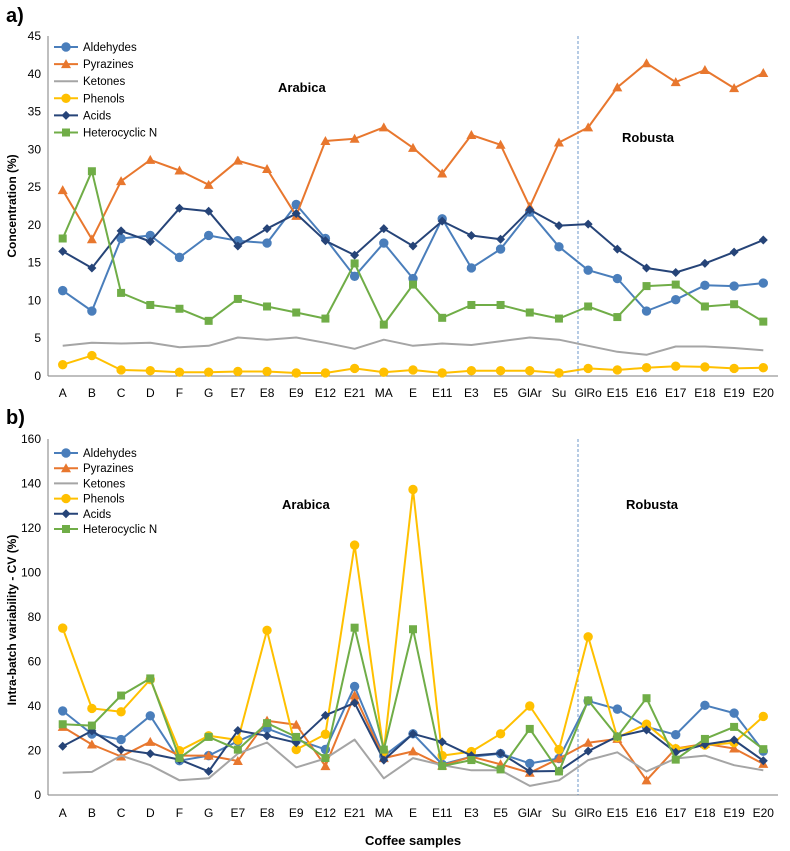 The width and height of the screenshot is (790, 851). What do you see at coordinates (705, 393) in the screenshot?
I see `x-tick-label-e18: E18` at bounding box center [705, 393].